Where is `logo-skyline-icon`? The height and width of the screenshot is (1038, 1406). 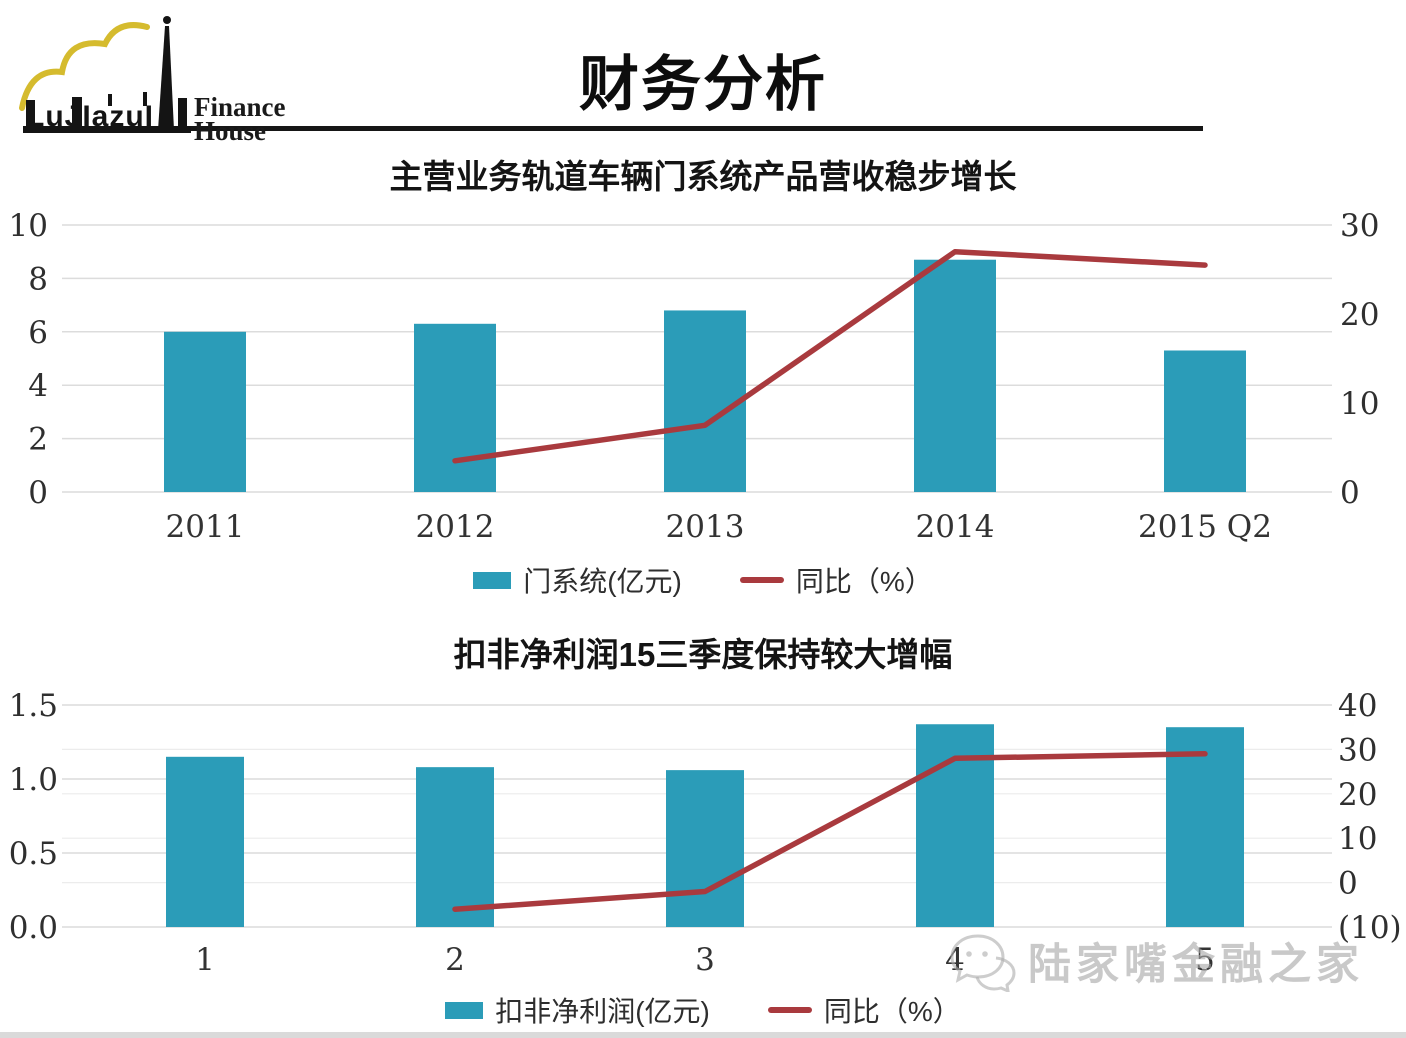 logo-skyline-icon is located at coordinates (107, 74).